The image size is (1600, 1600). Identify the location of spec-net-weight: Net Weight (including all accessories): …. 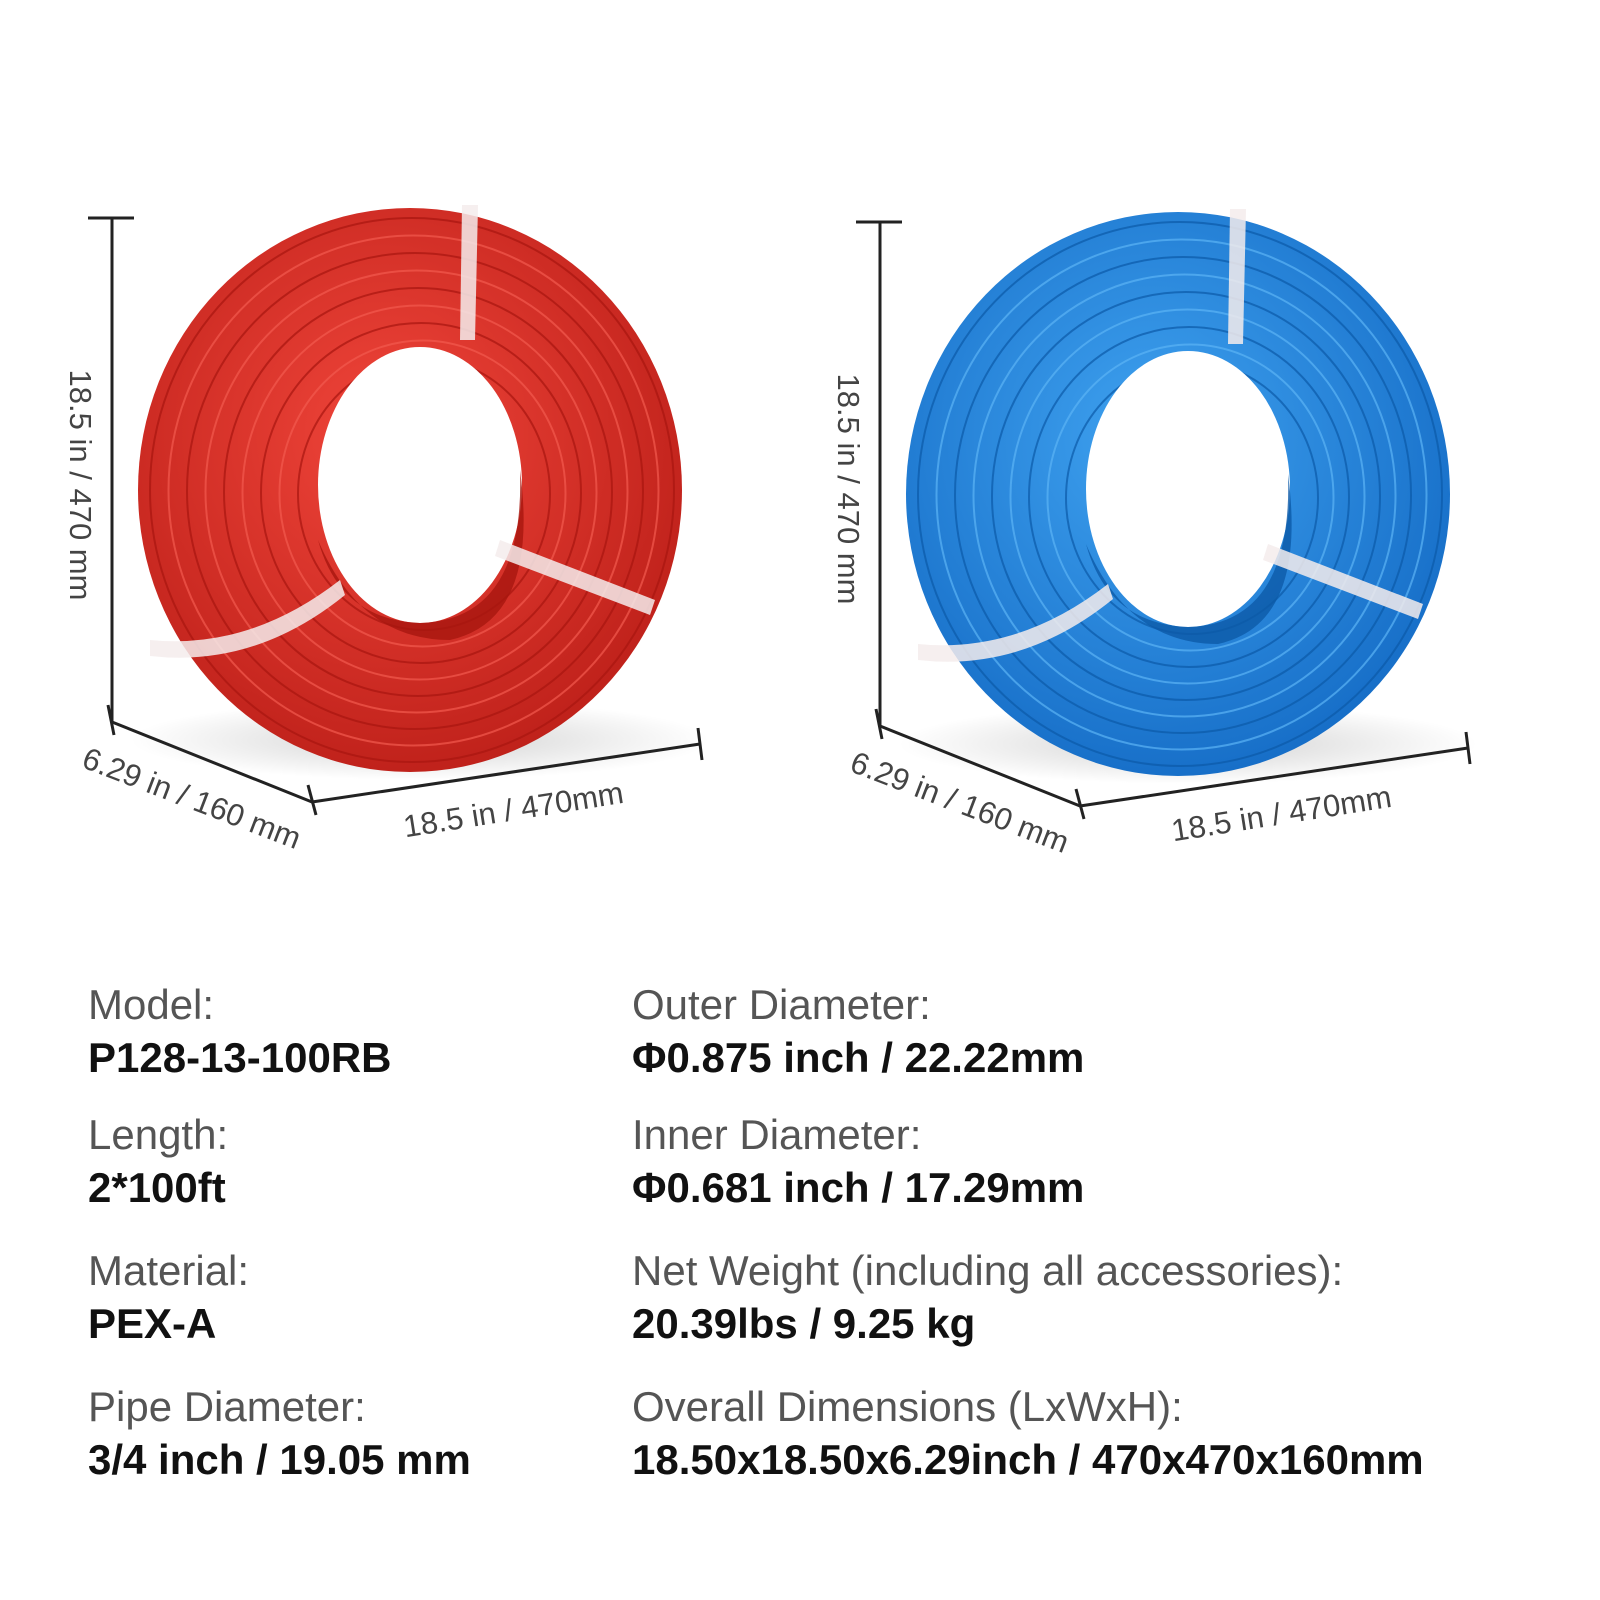
(987, 1299).